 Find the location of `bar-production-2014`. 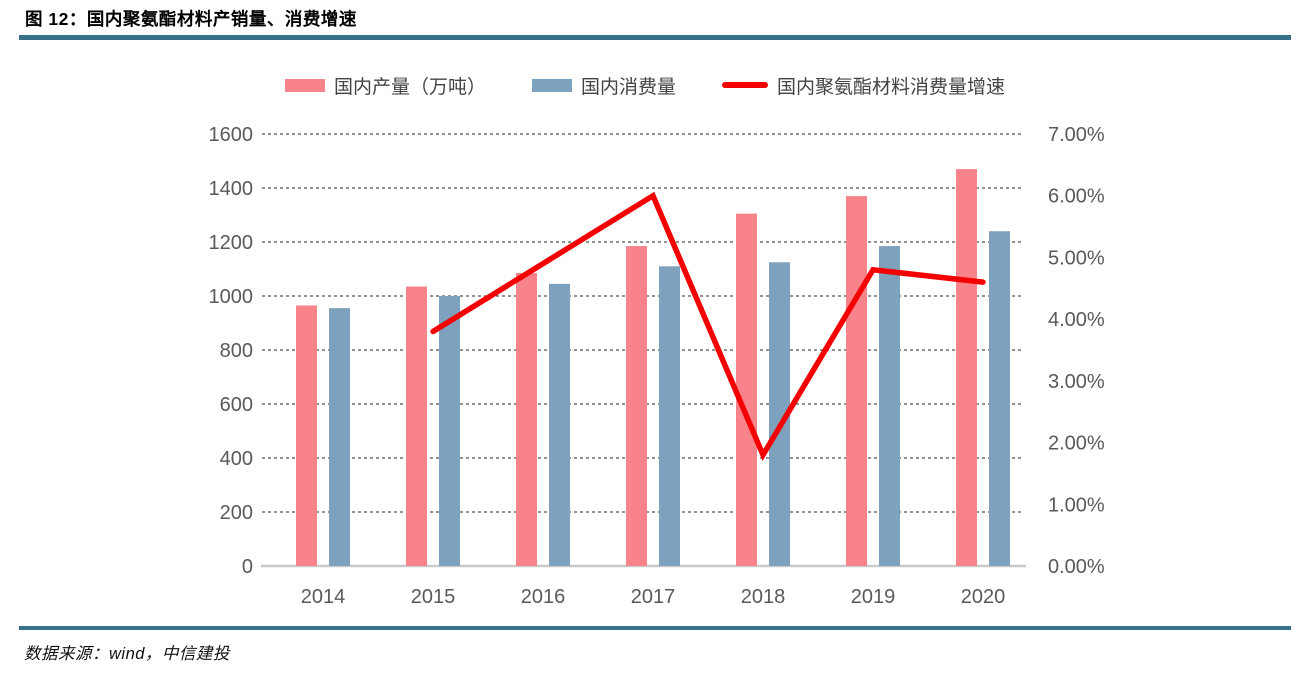

bar-production-2014 is located at coordinates (306, 435).